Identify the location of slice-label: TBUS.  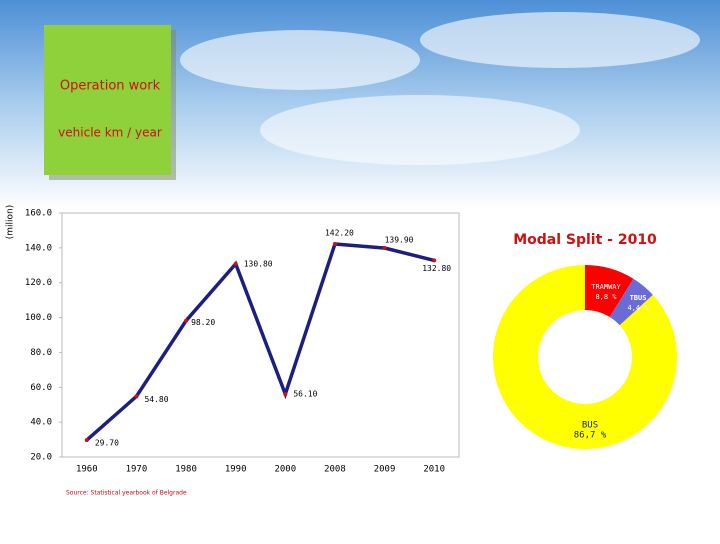
(638, 298).